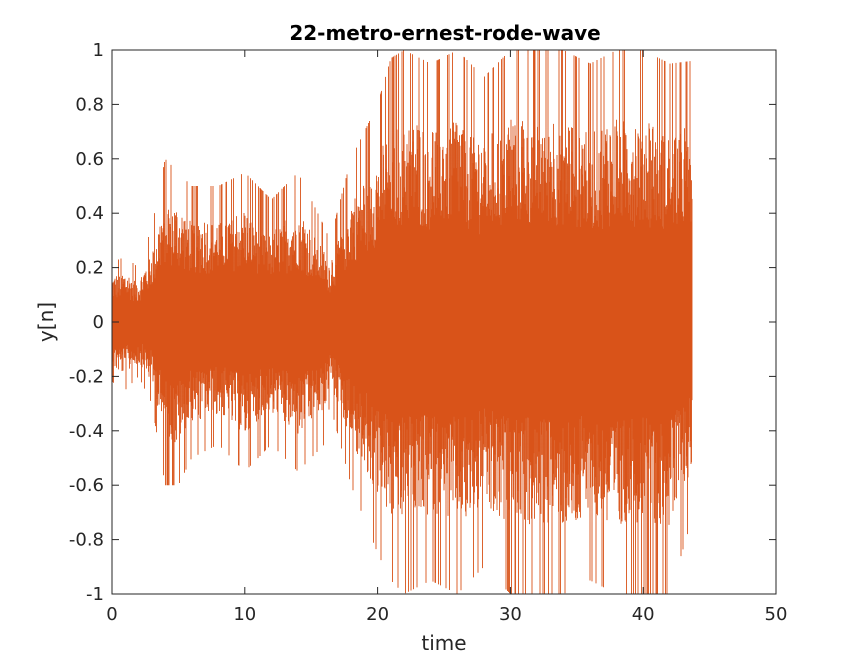 The width and height of the screenshot is (859, 667). I want to click on y-tick-label: -0.4, so click(86, 431).